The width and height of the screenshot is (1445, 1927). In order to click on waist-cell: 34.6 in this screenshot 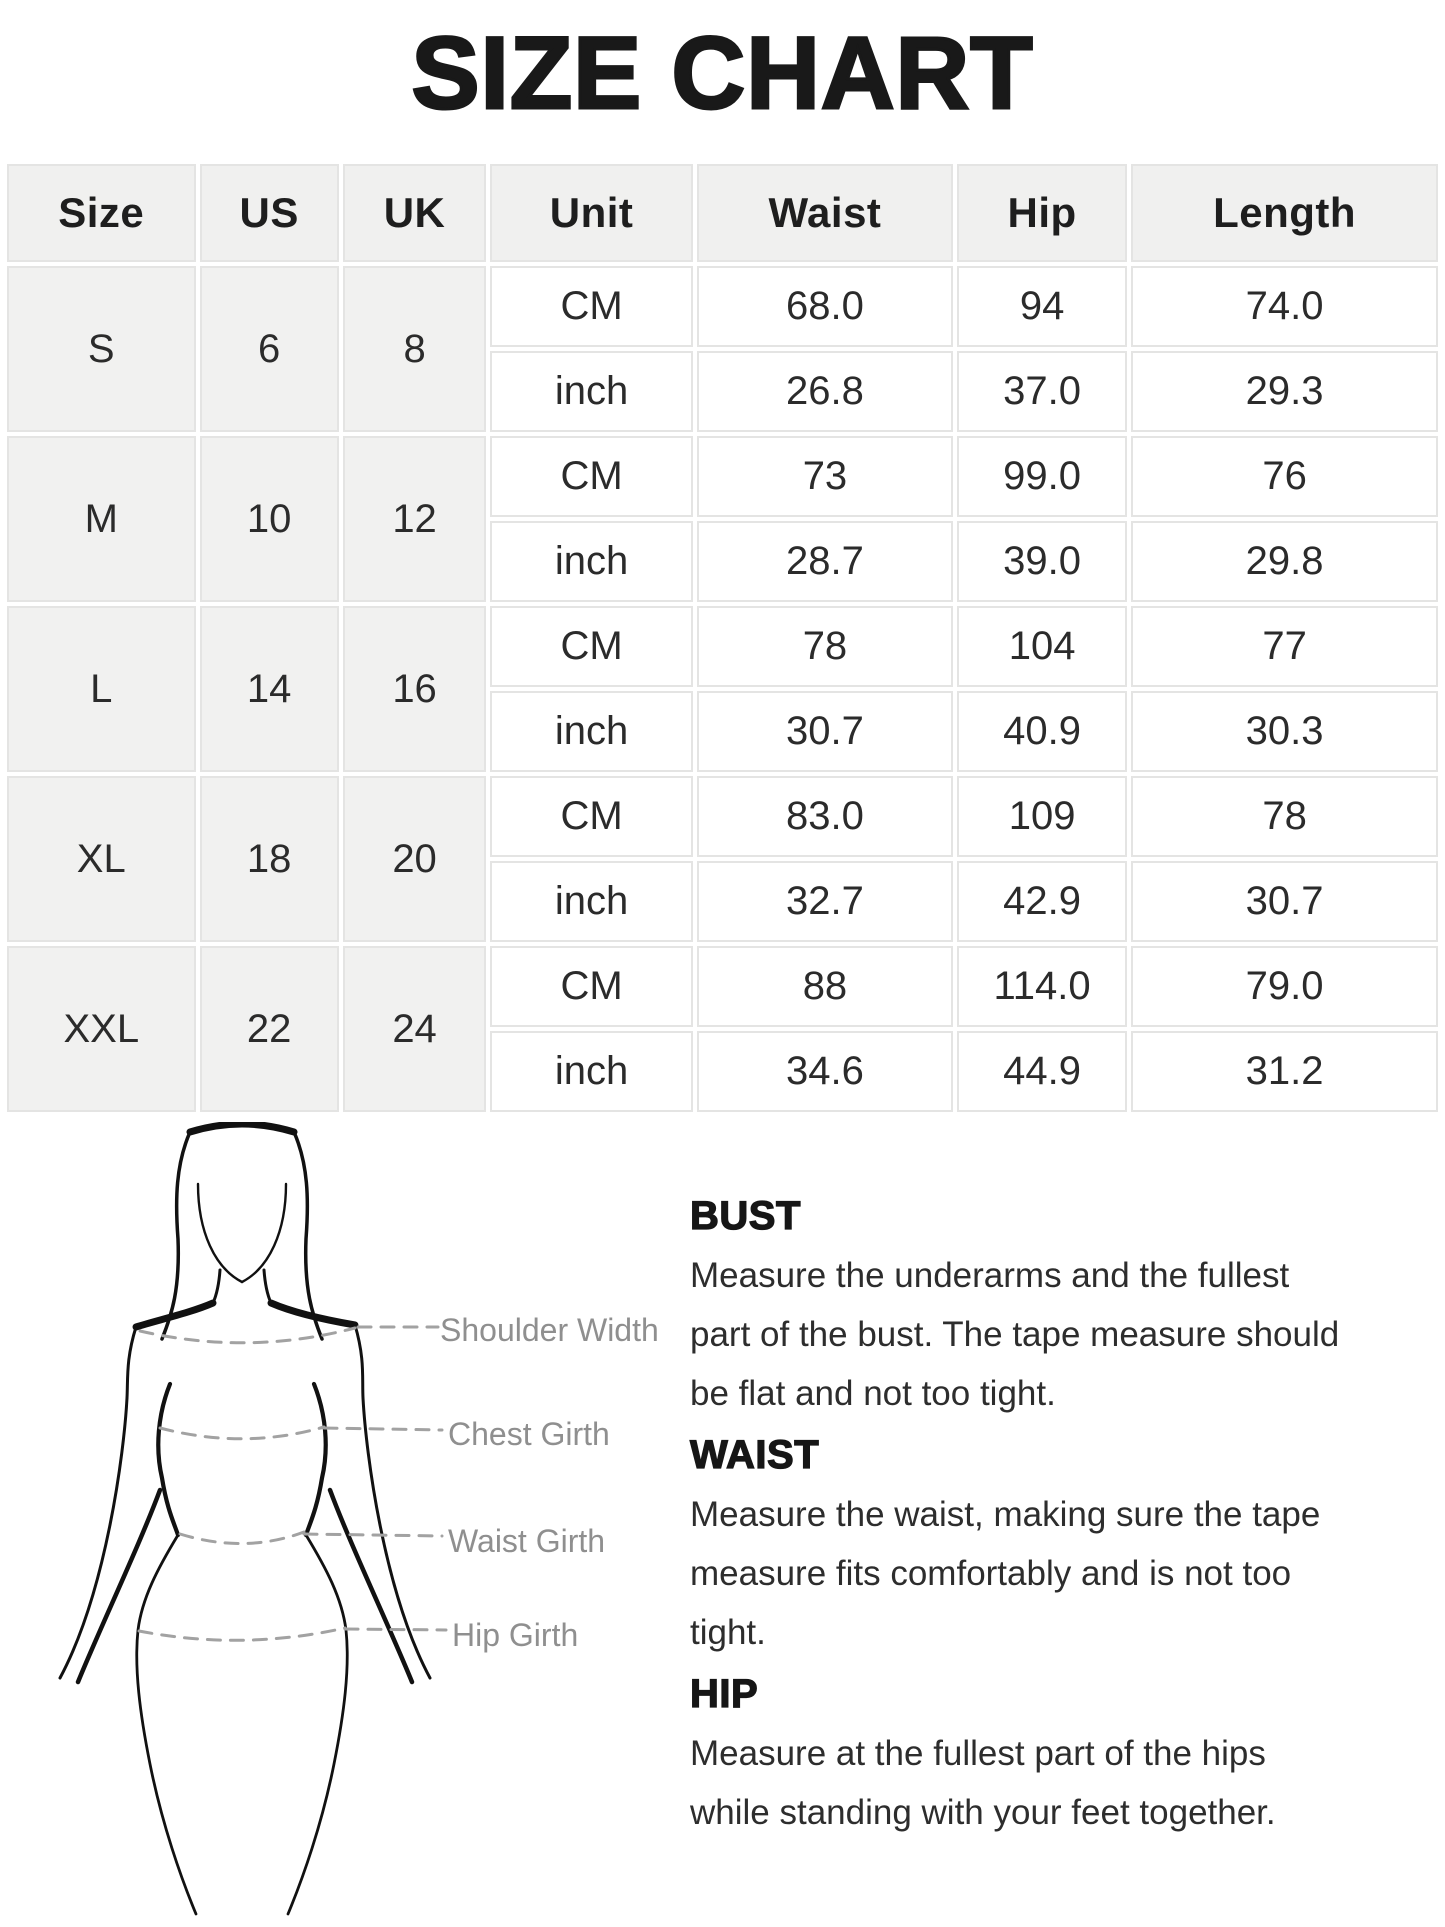, I will do `click(824, 1071)`.